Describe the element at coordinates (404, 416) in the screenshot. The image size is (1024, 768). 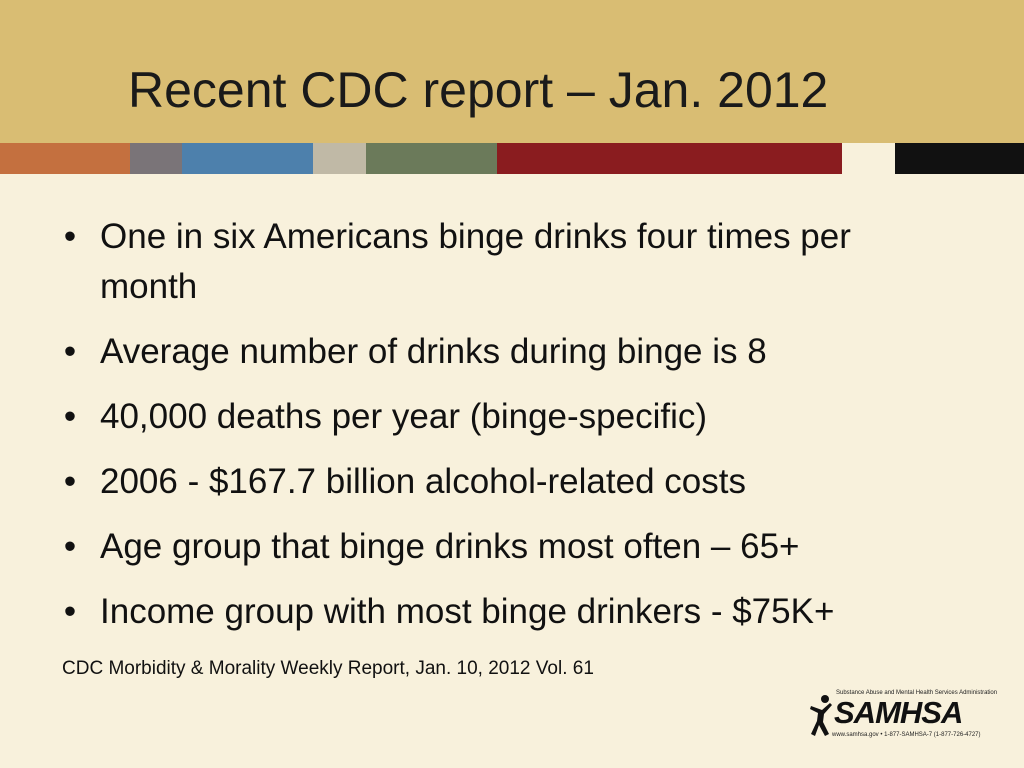
I see `bullet-text: 40,000 deaths per year (binge-specific)` at that location.